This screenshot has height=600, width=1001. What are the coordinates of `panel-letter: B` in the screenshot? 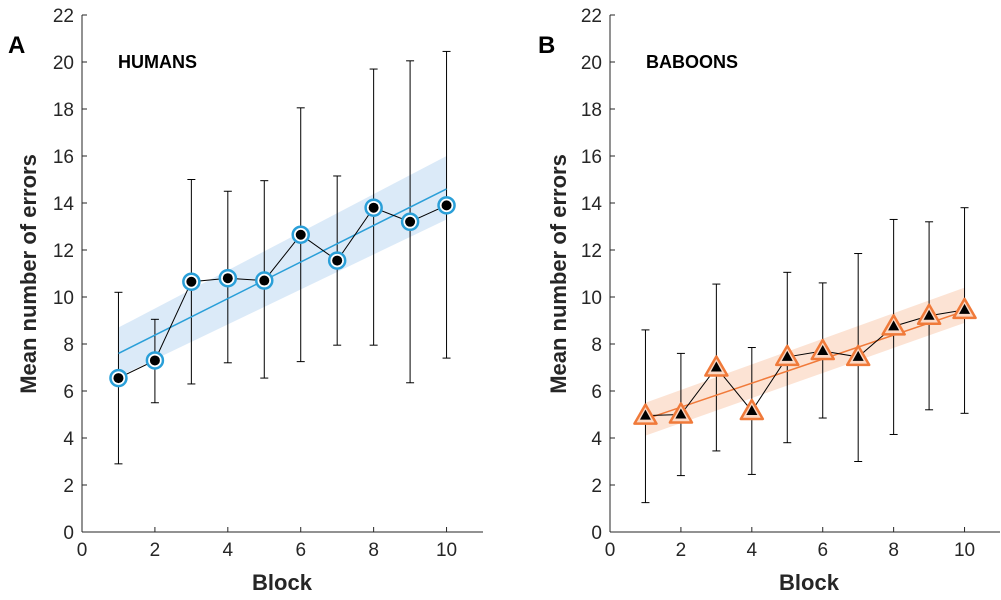 It's located at (546, 45).